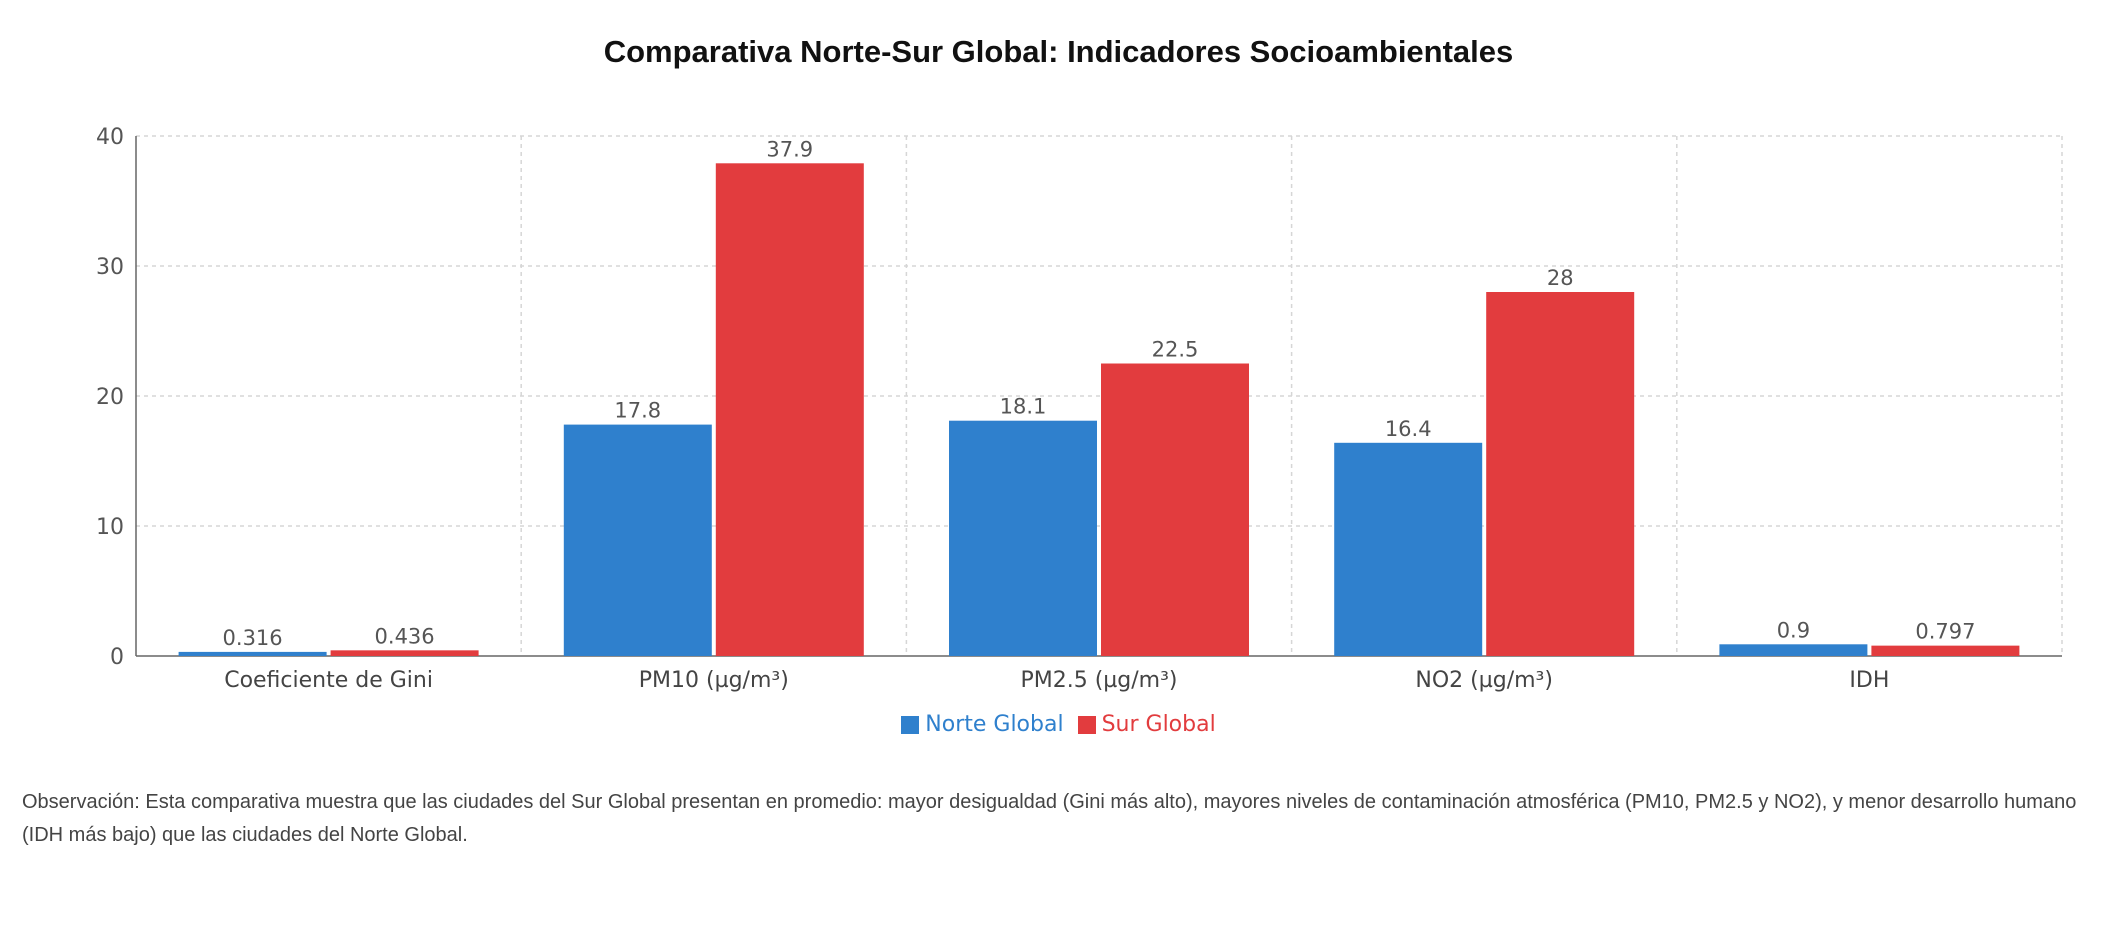 This screenshot has width=2117, height=947. What do you see at coordinates (328, 680) in the screenshot?
I see `x-tick-label: Coeficiente de Gini` at bounding box center [328, 680].